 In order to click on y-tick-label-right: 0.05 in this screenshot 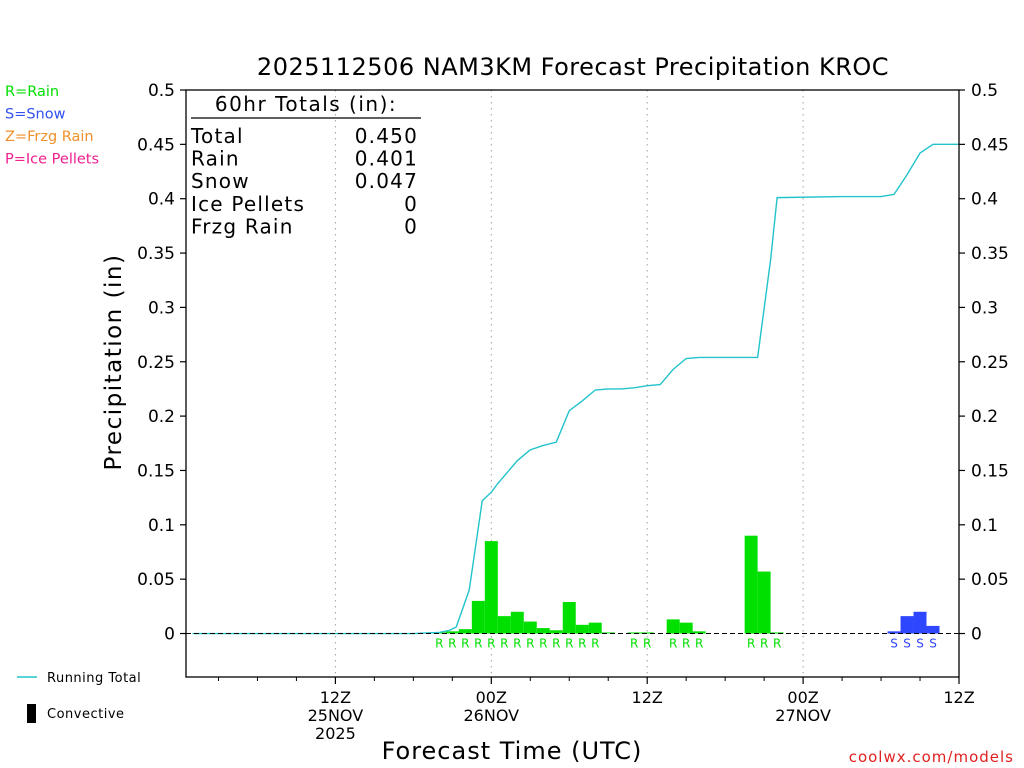, I will do `click(990, 580)`.